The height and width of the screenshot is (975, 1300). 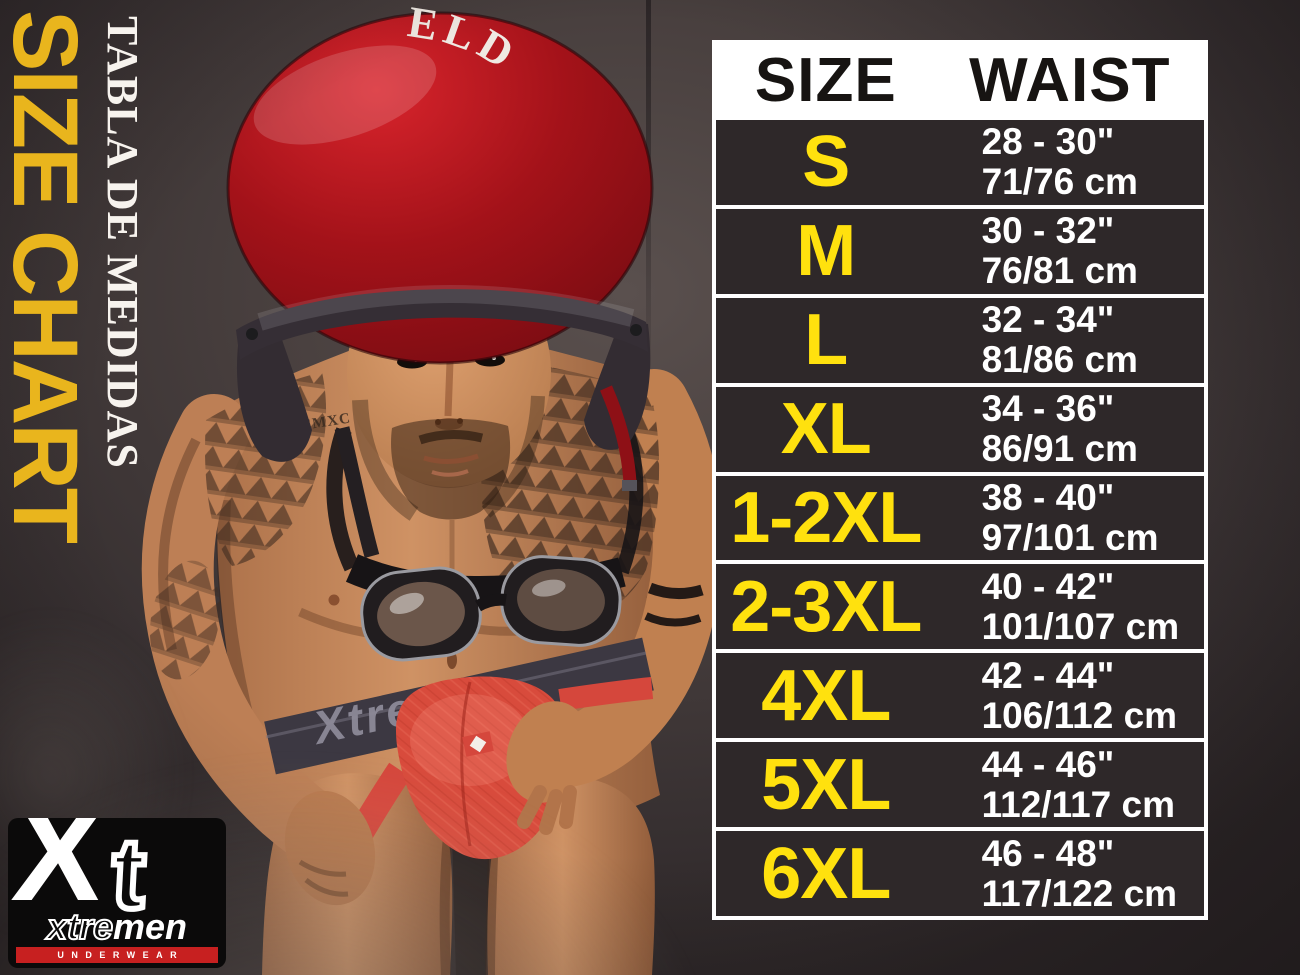 What do you see at coordinates (826, 251) in the screenshot?
I see `size-cell: M` at bounding box center [826, 251].